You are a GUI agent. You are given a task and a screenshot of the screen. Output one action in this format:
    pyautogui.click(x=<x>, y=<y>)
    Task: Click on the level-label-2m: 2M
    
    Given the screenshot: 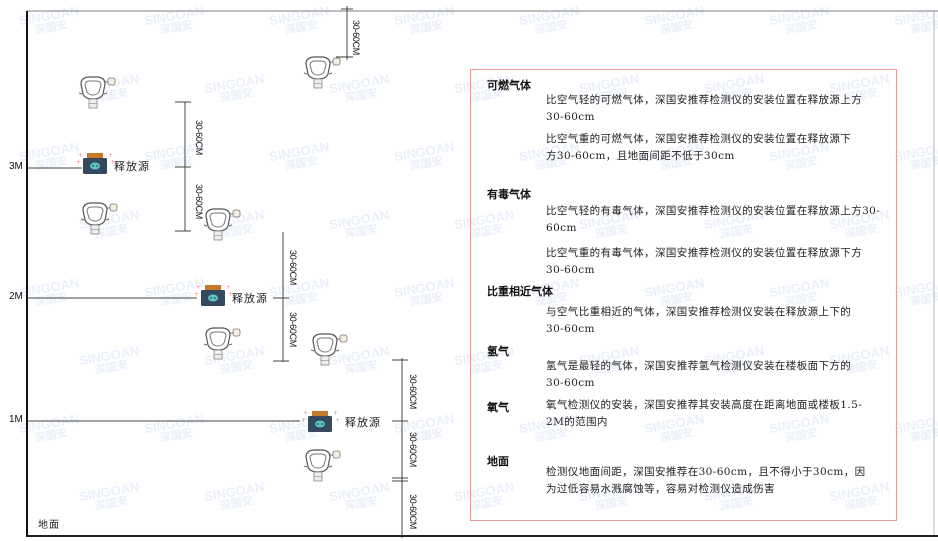 What is the action you would take?
    pyautogui.click(x=16, y=296)
    